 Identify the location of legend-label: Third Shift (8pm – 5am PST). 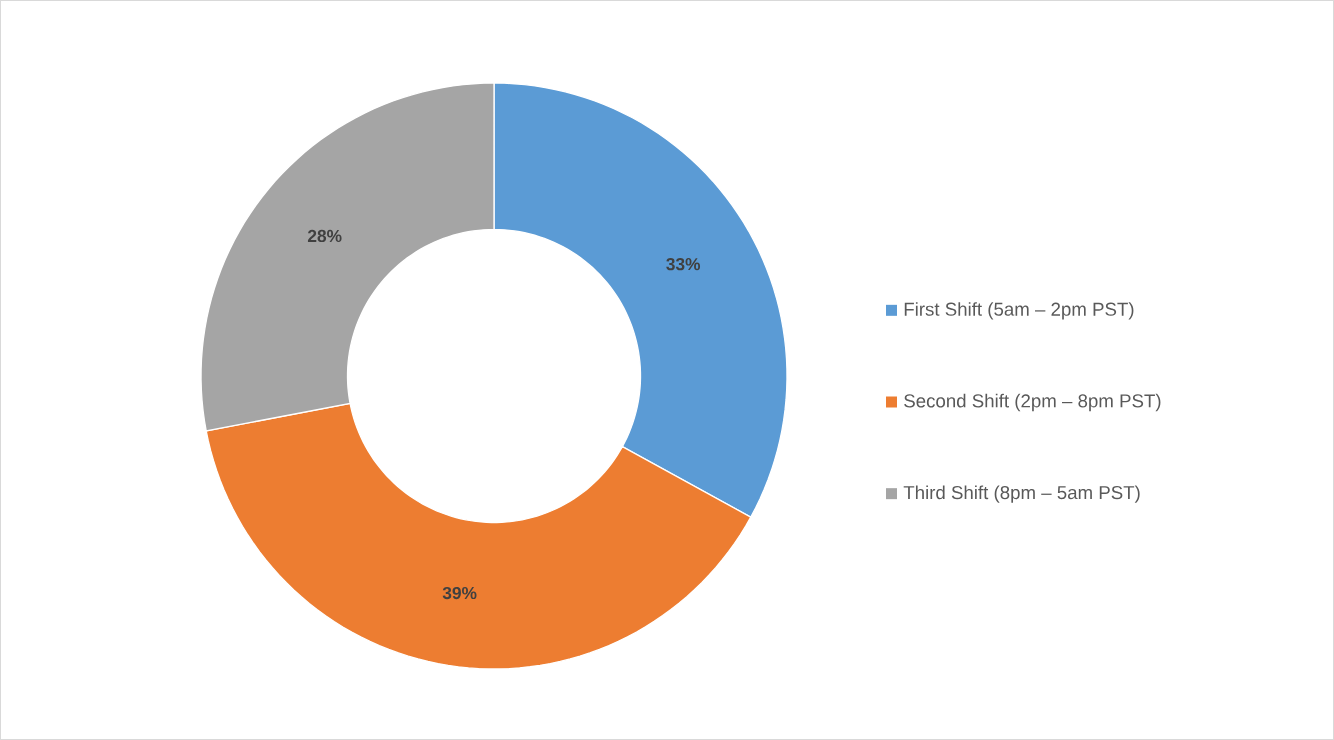
(1021, 494).